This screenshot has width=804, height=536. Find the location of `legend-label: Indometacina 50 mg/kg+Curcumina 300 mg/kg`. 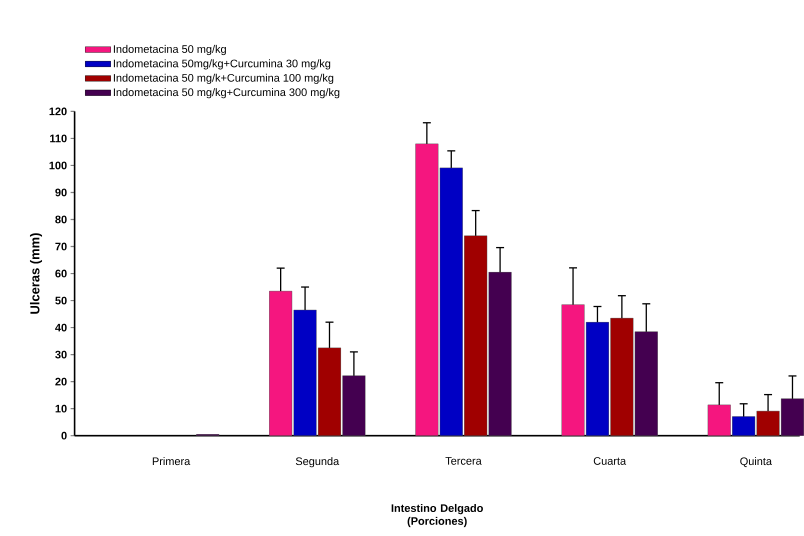

legend-label: Indometacina 50 mg/kg+Curcumina 300 mg/kg is located at coordinates (227, 93).